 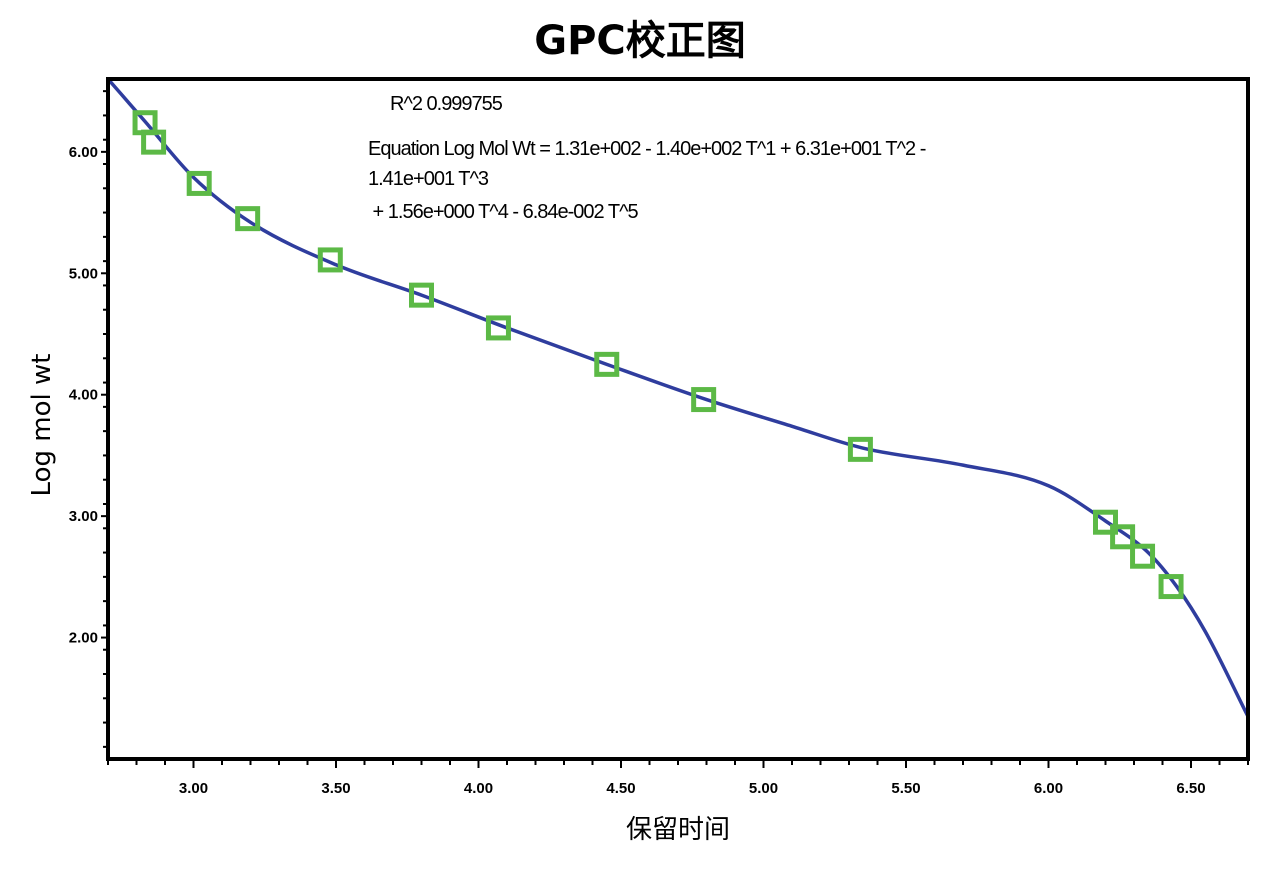 What do you see at coordinates (1048, 788) in the screenshot?
I see `x-tick-label: 6.00` at bounding box center [1048, 788].